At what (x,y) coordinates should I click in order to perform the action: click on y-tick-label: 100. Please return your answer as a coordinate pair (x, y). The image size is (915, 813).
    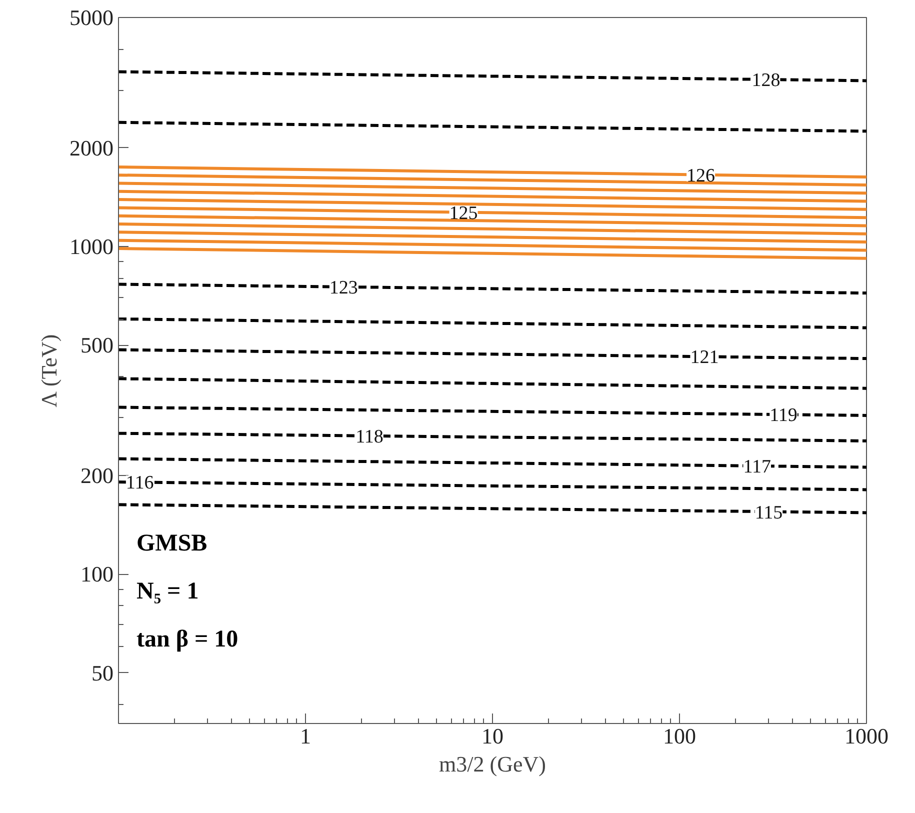
    Looking at the image, I should click on (97, 574).